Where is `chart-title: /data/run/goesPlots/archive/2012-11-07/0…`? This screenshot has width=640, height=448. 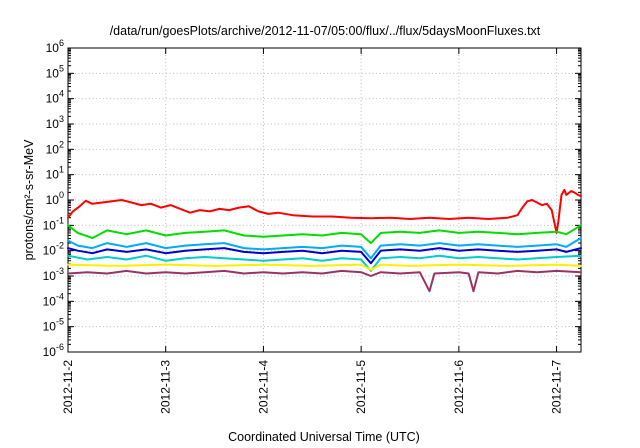 chart-title: /data/run/goesPlots/archive/2012-11-07/0… is located at coordinates (325, 31).